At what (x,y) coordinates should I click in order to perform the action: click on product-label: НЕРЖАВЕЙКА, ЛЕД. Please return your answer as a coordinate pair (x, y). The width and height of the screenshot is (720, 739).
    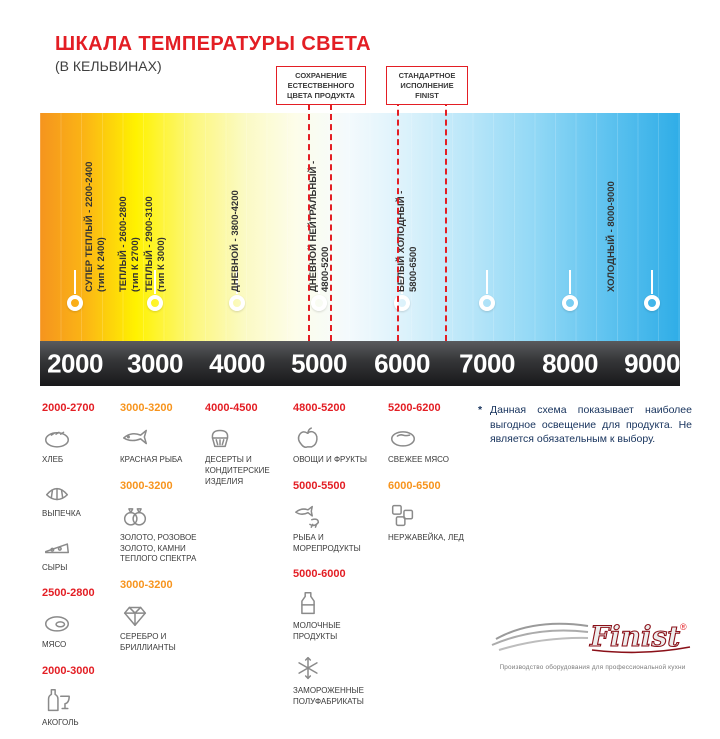
    Looking at the image, I should click on (426, 537).